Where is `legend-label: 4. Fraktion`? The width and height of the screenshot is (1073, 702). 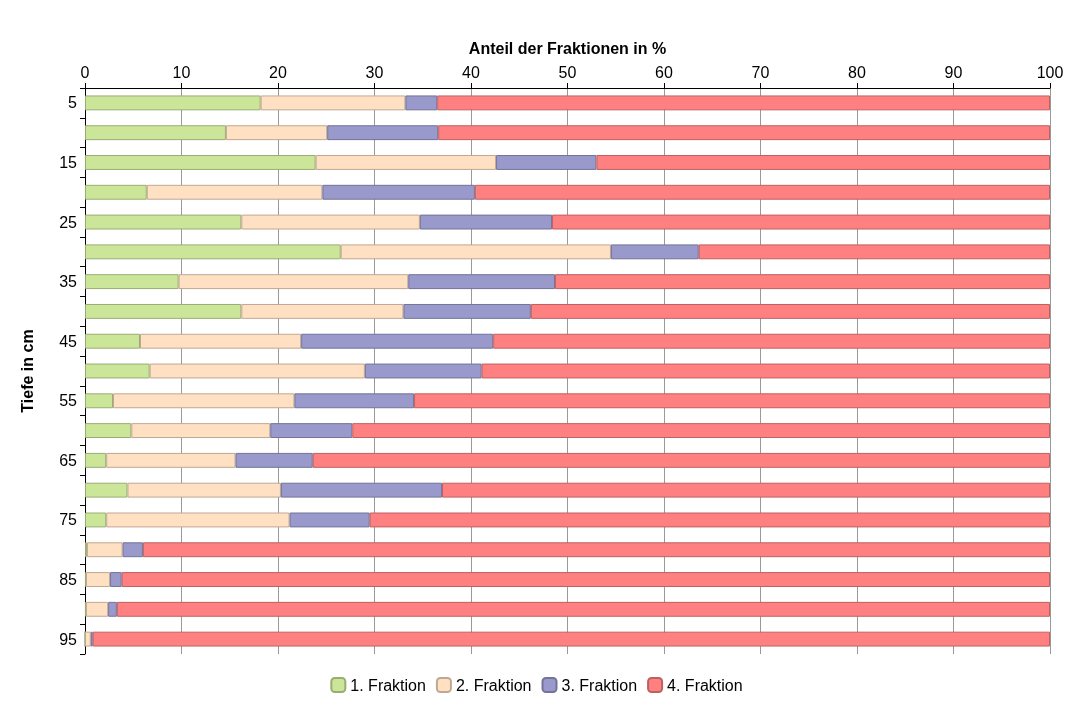 legend-label: 4. Fraktion is located at coordinates (705, 685).